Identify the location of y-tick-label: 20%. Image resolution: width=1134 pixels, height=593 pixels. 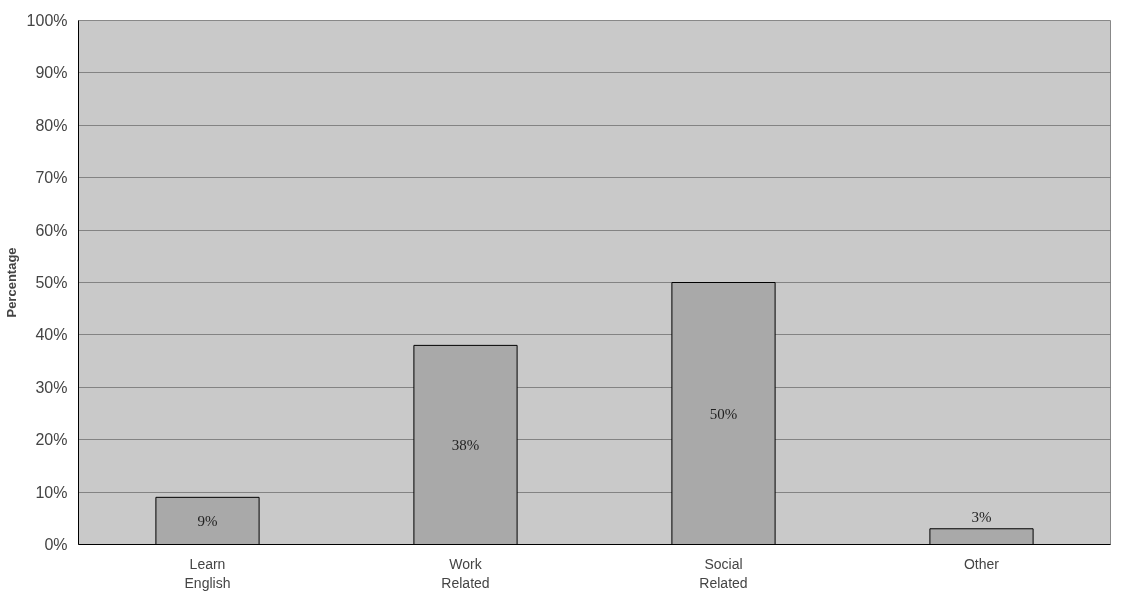
(51, 440).